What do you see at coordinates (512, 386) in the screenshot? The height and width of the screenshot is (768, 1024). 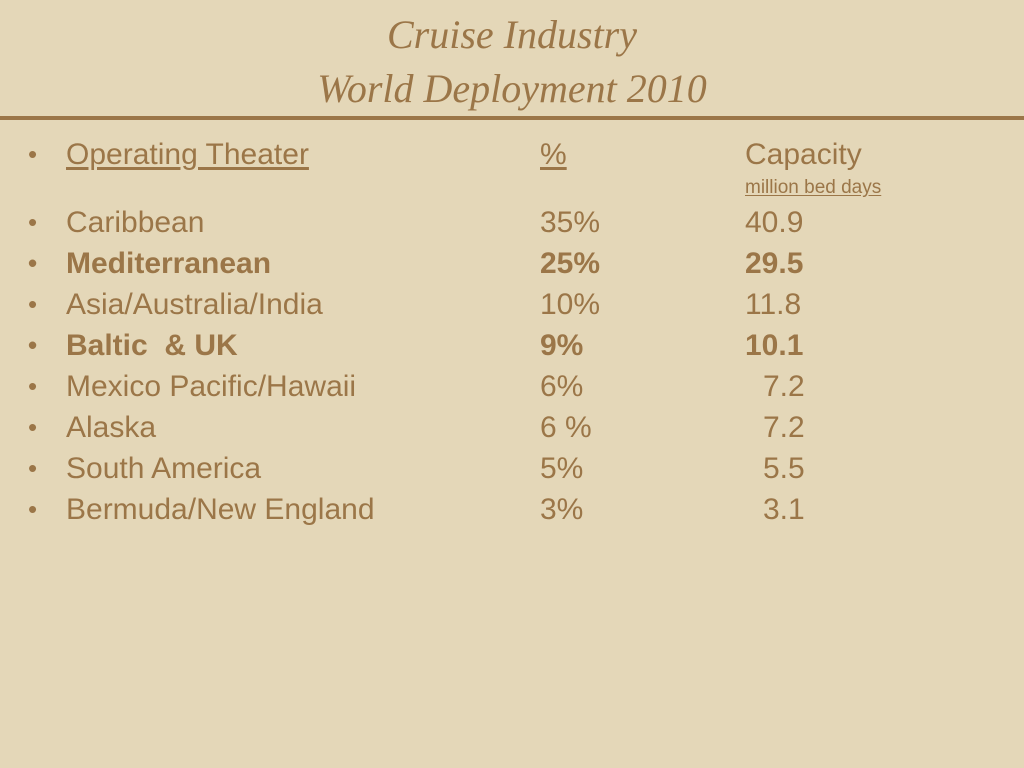 I see `table-row: • Mexico Pacific/Hawaii 6% 7.2` at bounding box center [512, 386].